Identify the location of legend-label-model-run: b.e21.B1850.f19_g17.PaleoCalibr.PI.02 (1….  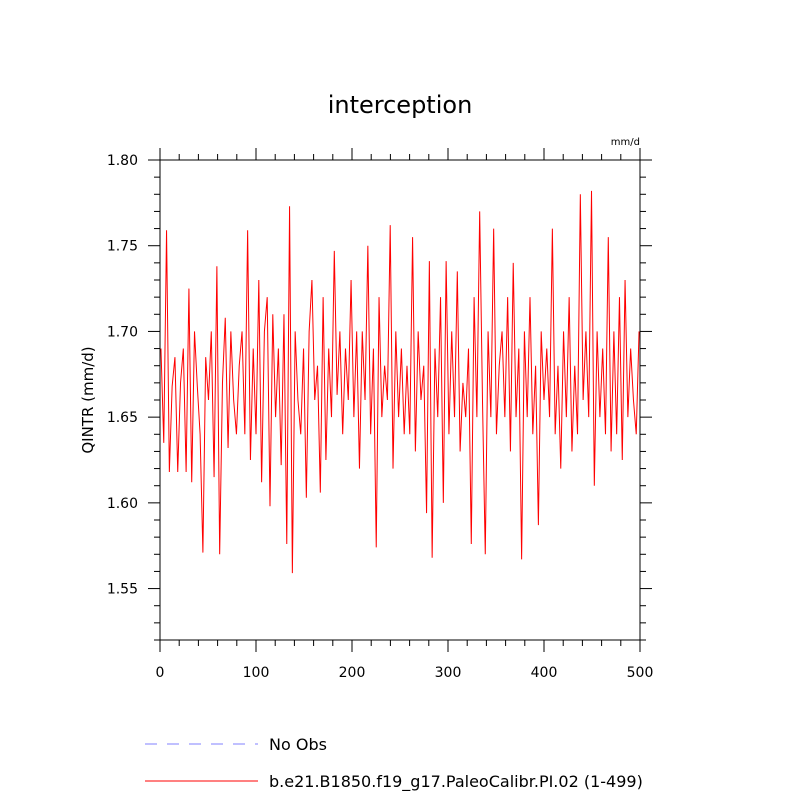
(456, 782).